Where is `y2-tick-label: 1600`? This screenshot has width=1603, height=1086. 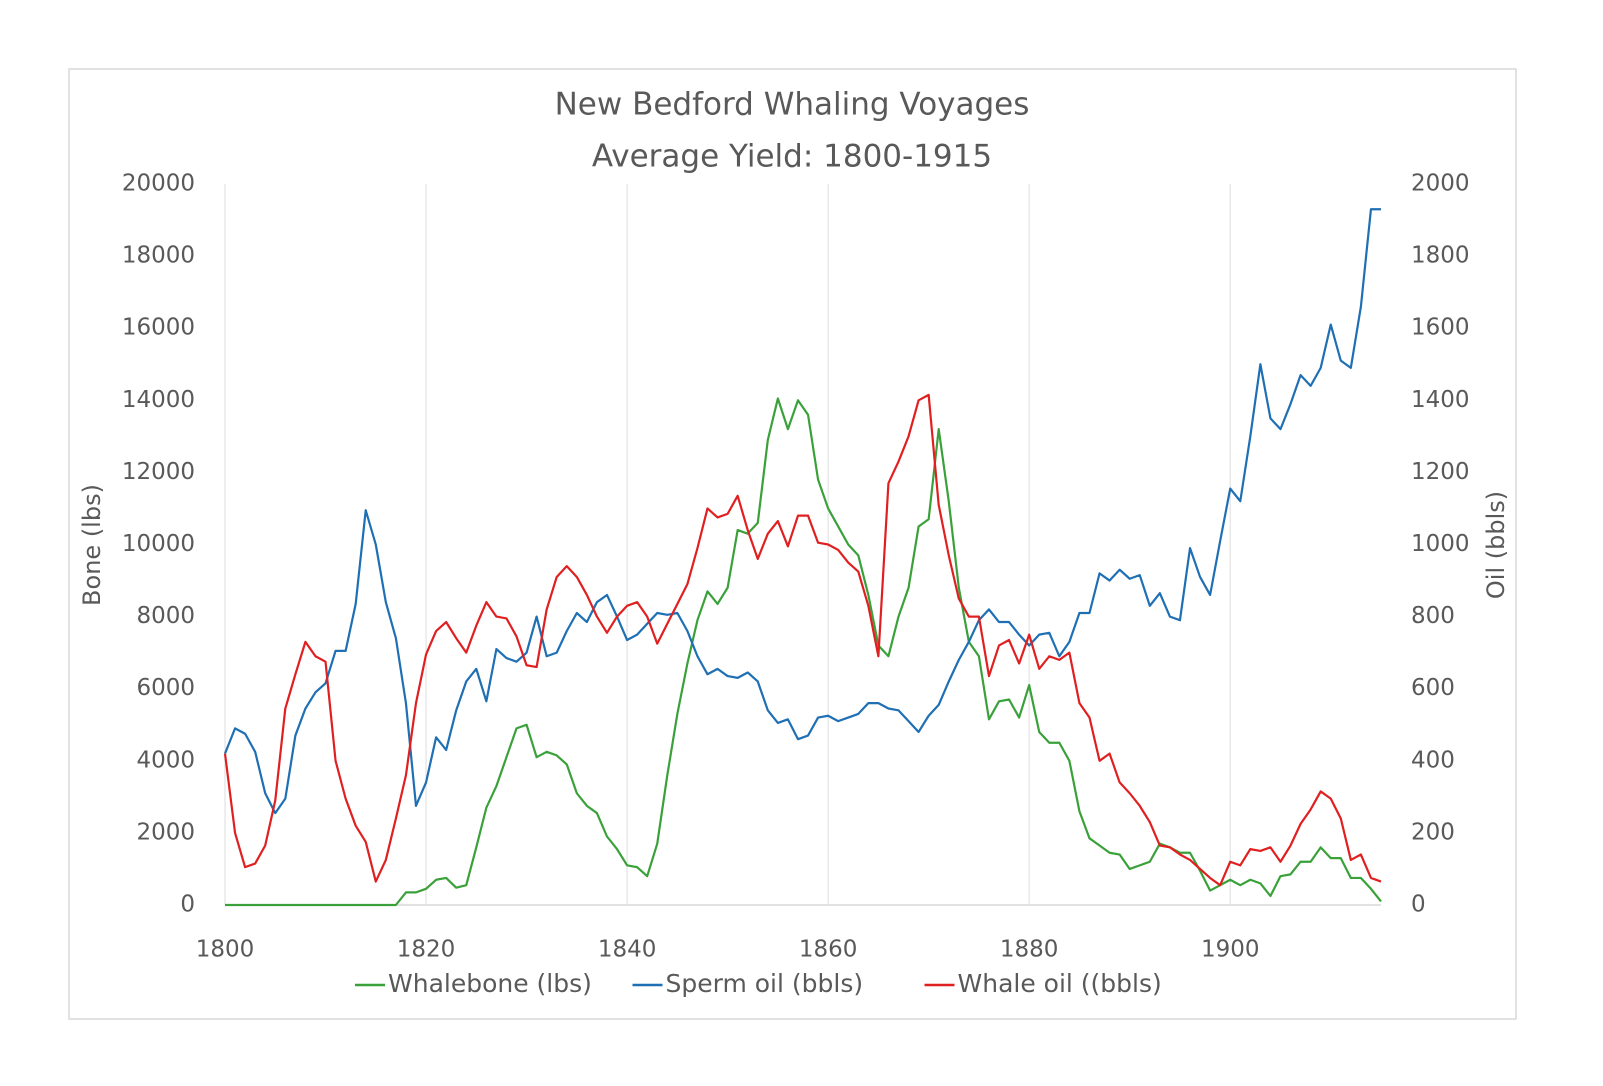 y2-tick-label: 1600 is located at coordinates (1440, 328).